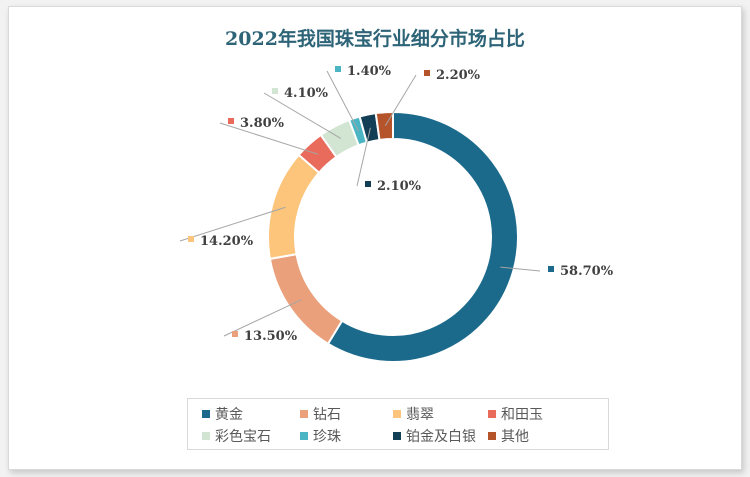 This screenshot has width=750, height=477. Describe the element at coordinates (262, 123) in the screenshot. I see `data-label-3: 3.80%` at that location.